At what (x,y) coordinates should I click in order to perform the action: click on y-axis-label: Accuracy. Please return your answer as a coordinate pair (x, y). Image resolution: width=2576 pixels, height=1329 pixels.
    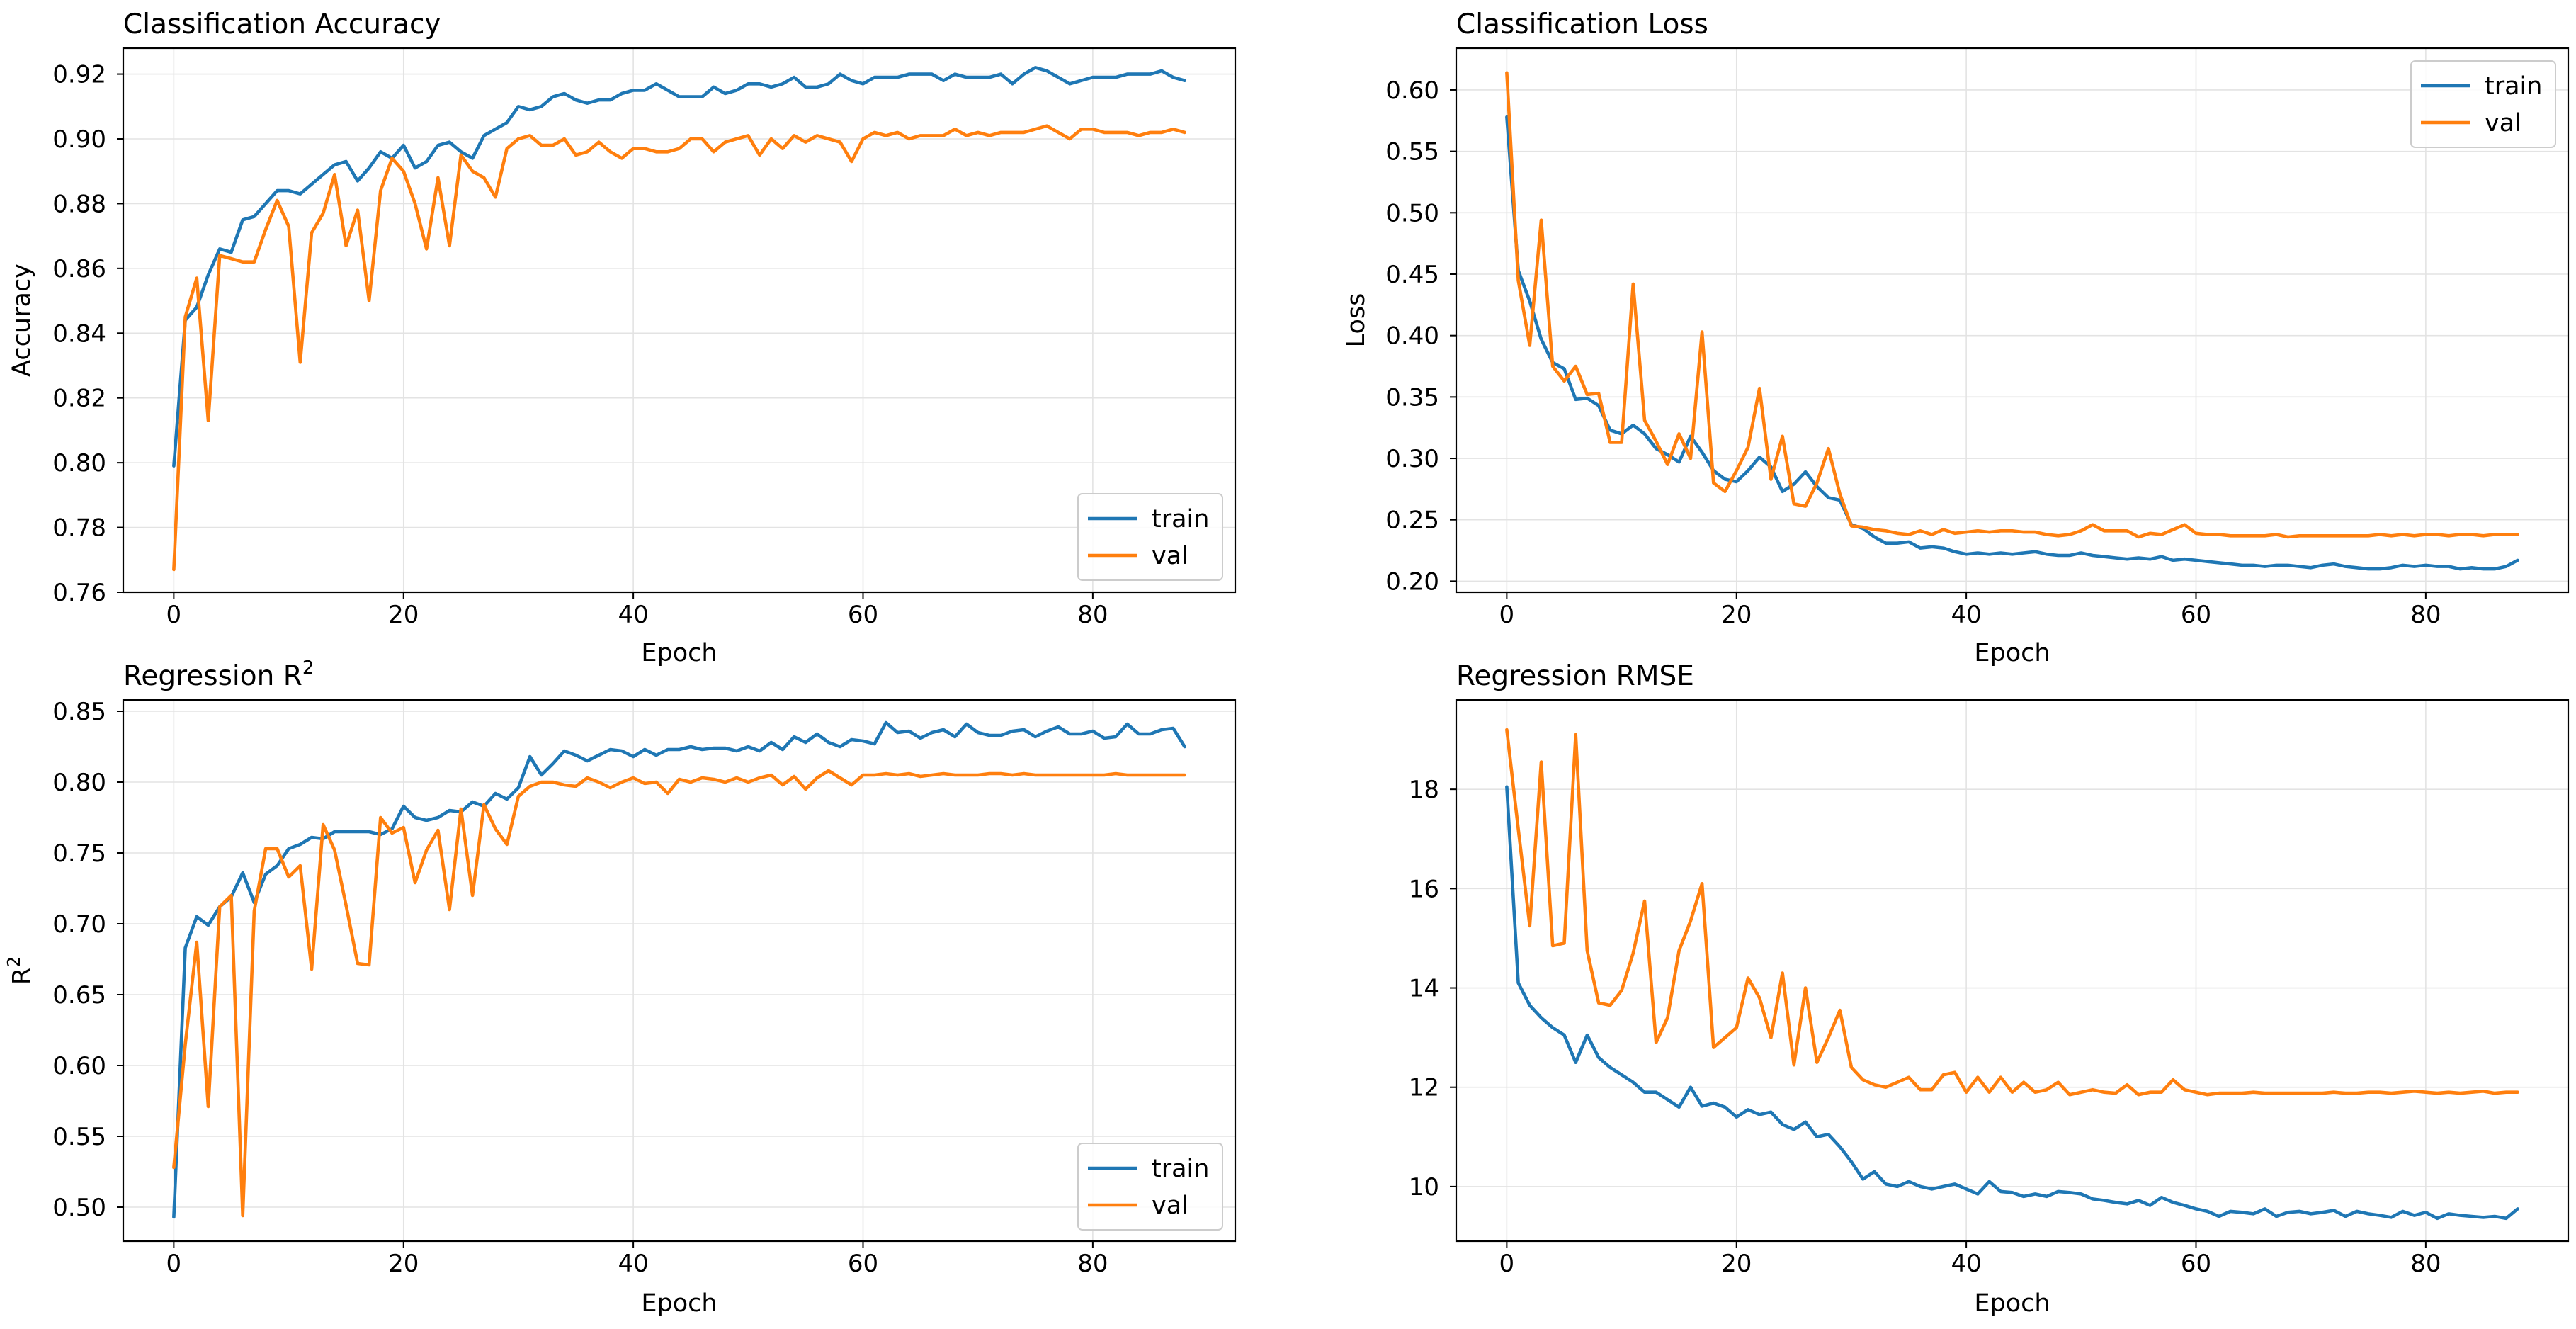
    Looking at the image, I should click on (22, 320).